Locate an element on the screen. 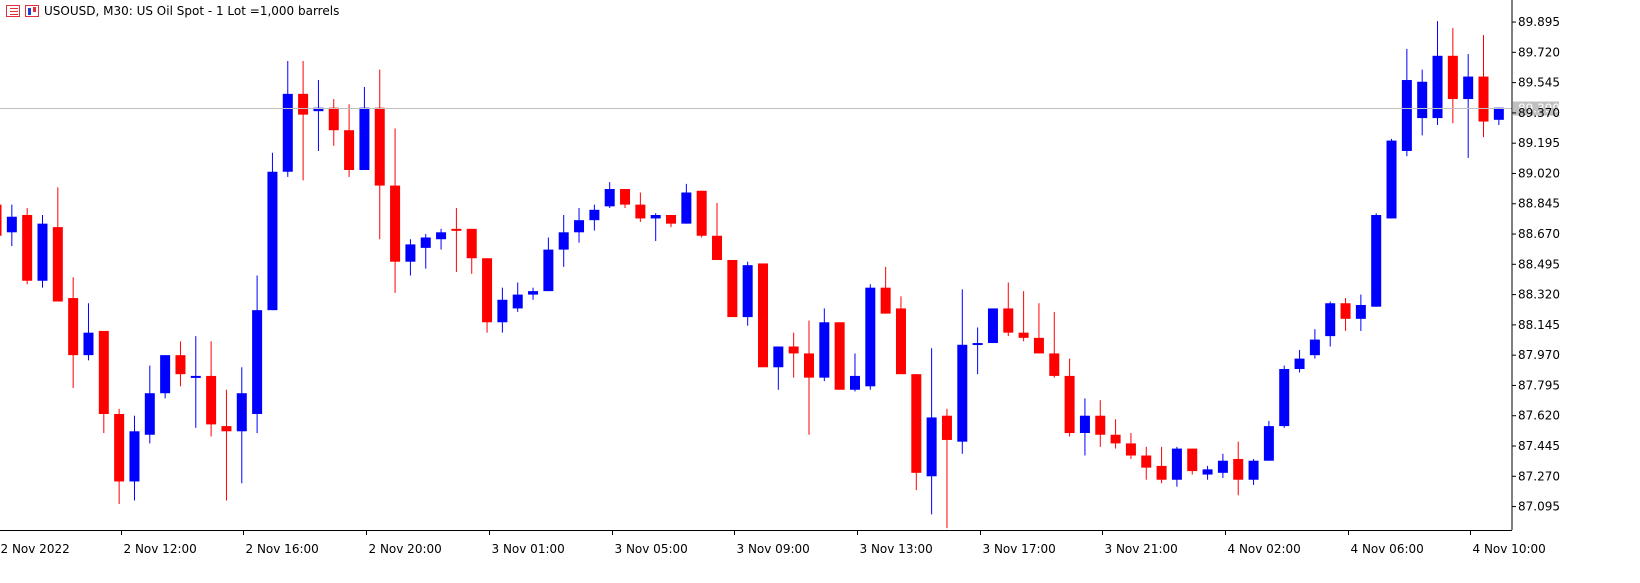 The image size is (1640, 583). list-icon is located at coordinates (13, 11).